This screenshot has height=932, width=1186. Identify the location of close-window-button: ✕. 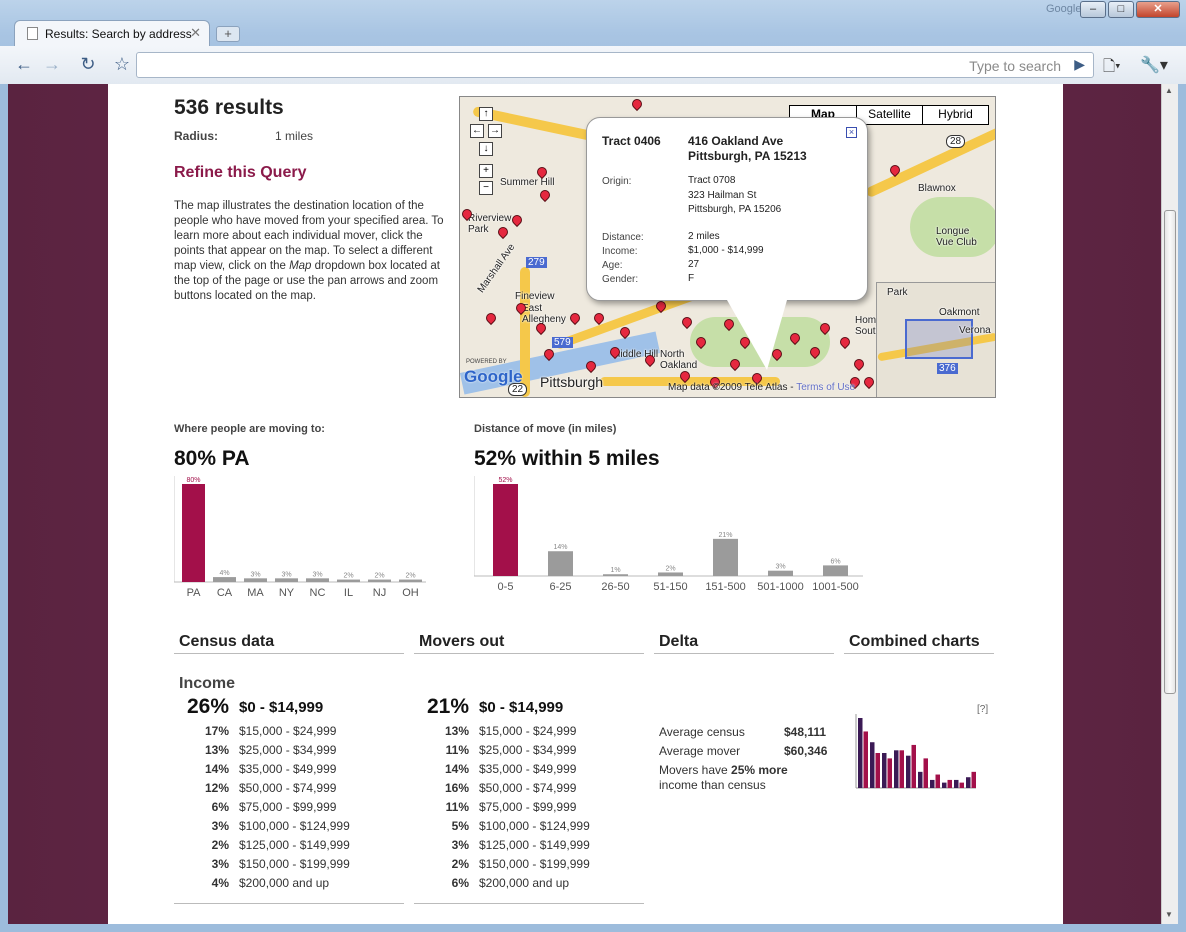
(1158, 9).